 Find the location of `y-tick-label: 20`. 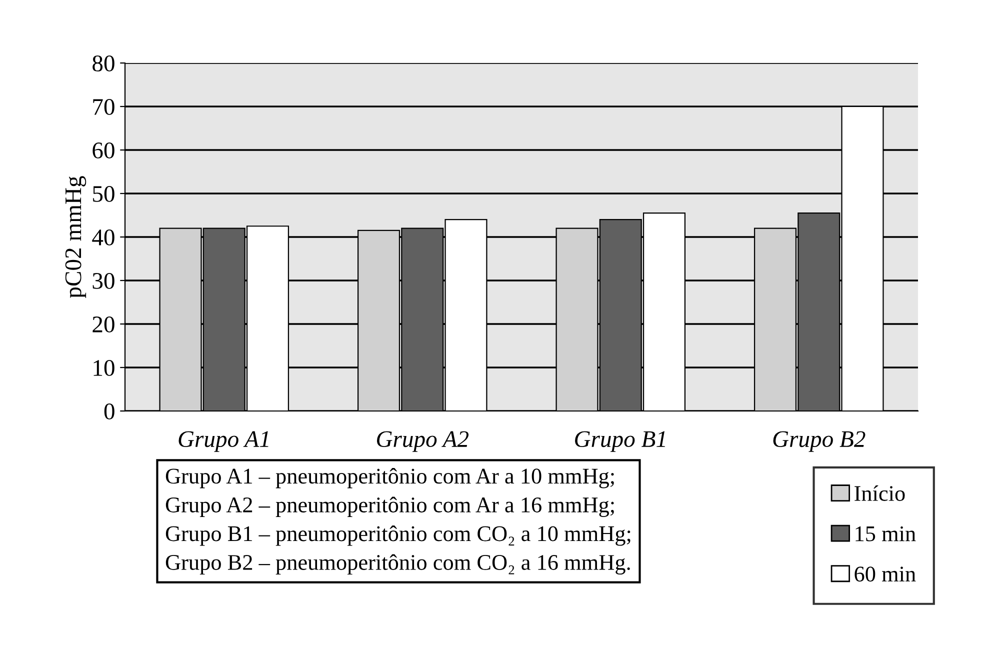

y-tick-label: 20 is located at coordinates (103, 324).